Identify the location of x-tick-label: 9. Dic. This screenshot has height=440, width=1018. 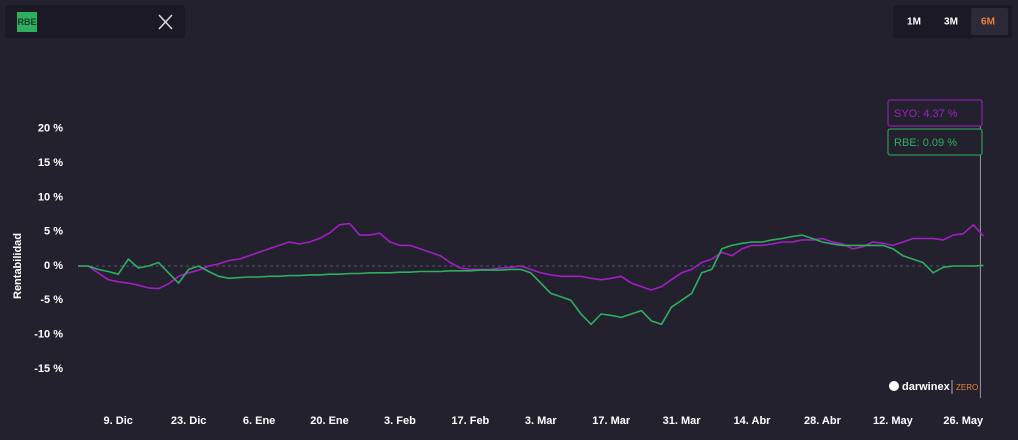
(118, 421).